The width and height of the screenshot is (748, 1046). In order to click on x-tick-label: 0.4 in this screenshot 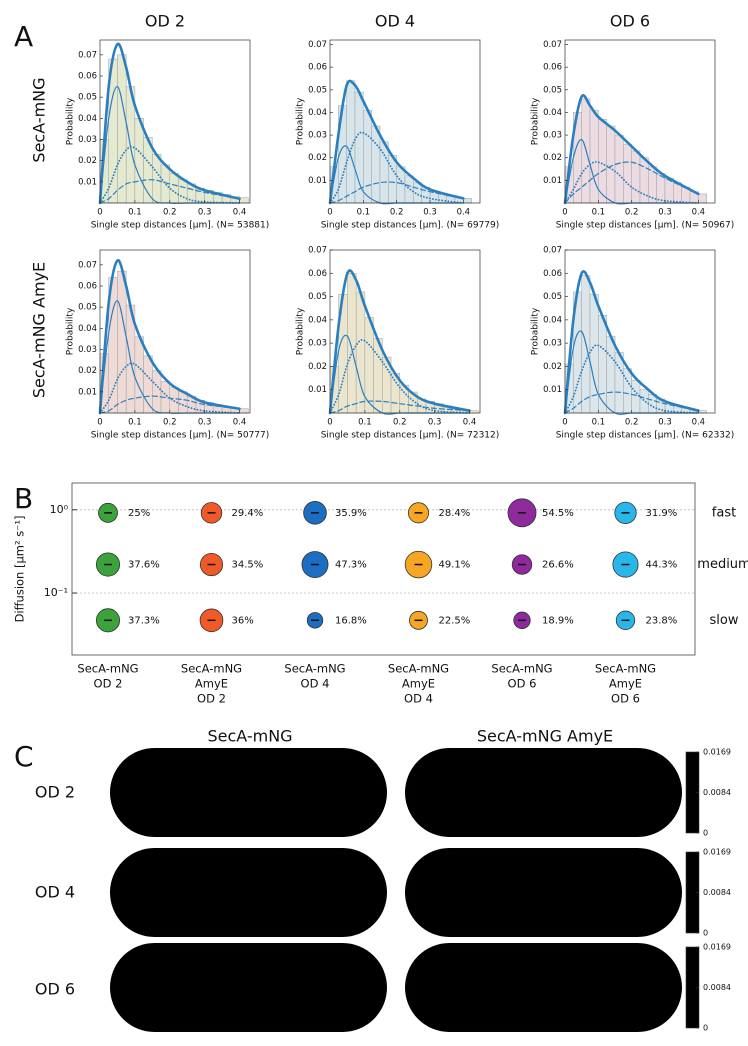, I will do `click(699, 213)`.